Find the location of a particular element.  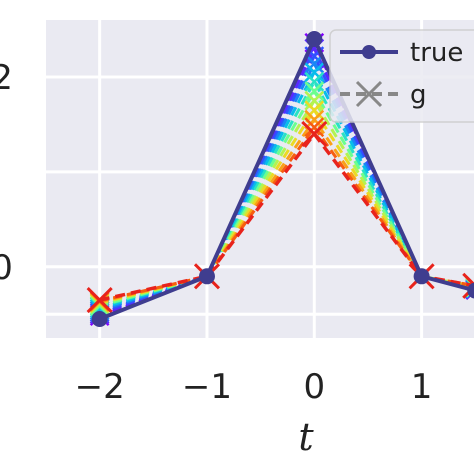

legend-g-marker is located at coordinates (369, 94).